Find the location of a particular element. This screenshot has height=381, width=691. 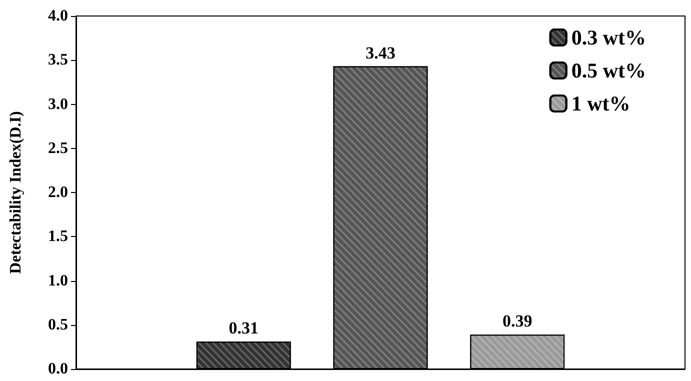

legend-label: 0.3 wt% is located at coordinates (608, 38).